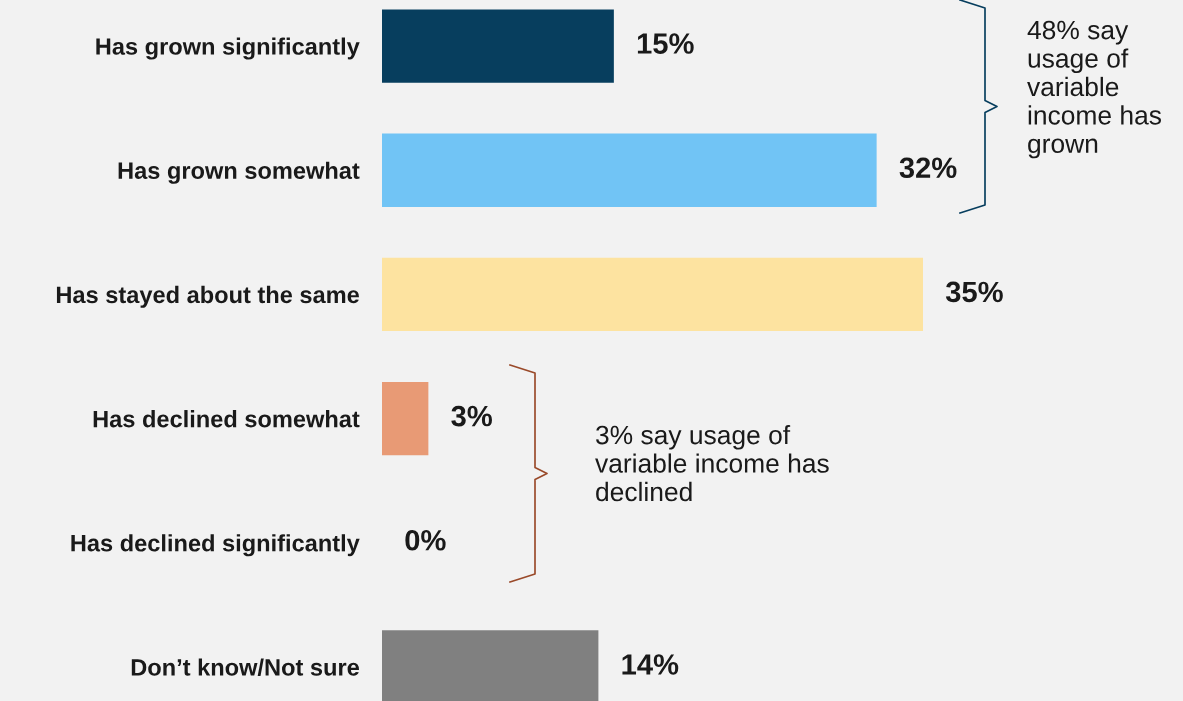  Describe the element at coordinates (712, 463) in the screenshot. I see `annotation: 3% say usage of variable income has declined` at that location.